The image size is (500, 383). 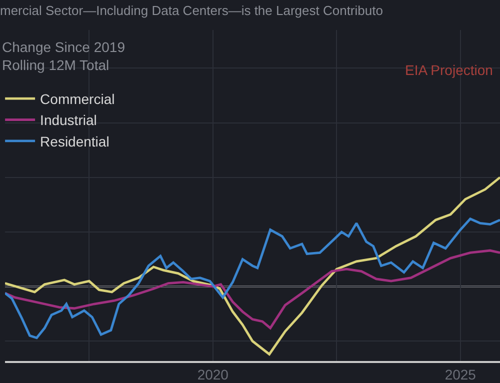 What do you see at coordinates (77, 99) in the screenshot?
I see `legend-label: Commercial` at bounding box center [77, 99].